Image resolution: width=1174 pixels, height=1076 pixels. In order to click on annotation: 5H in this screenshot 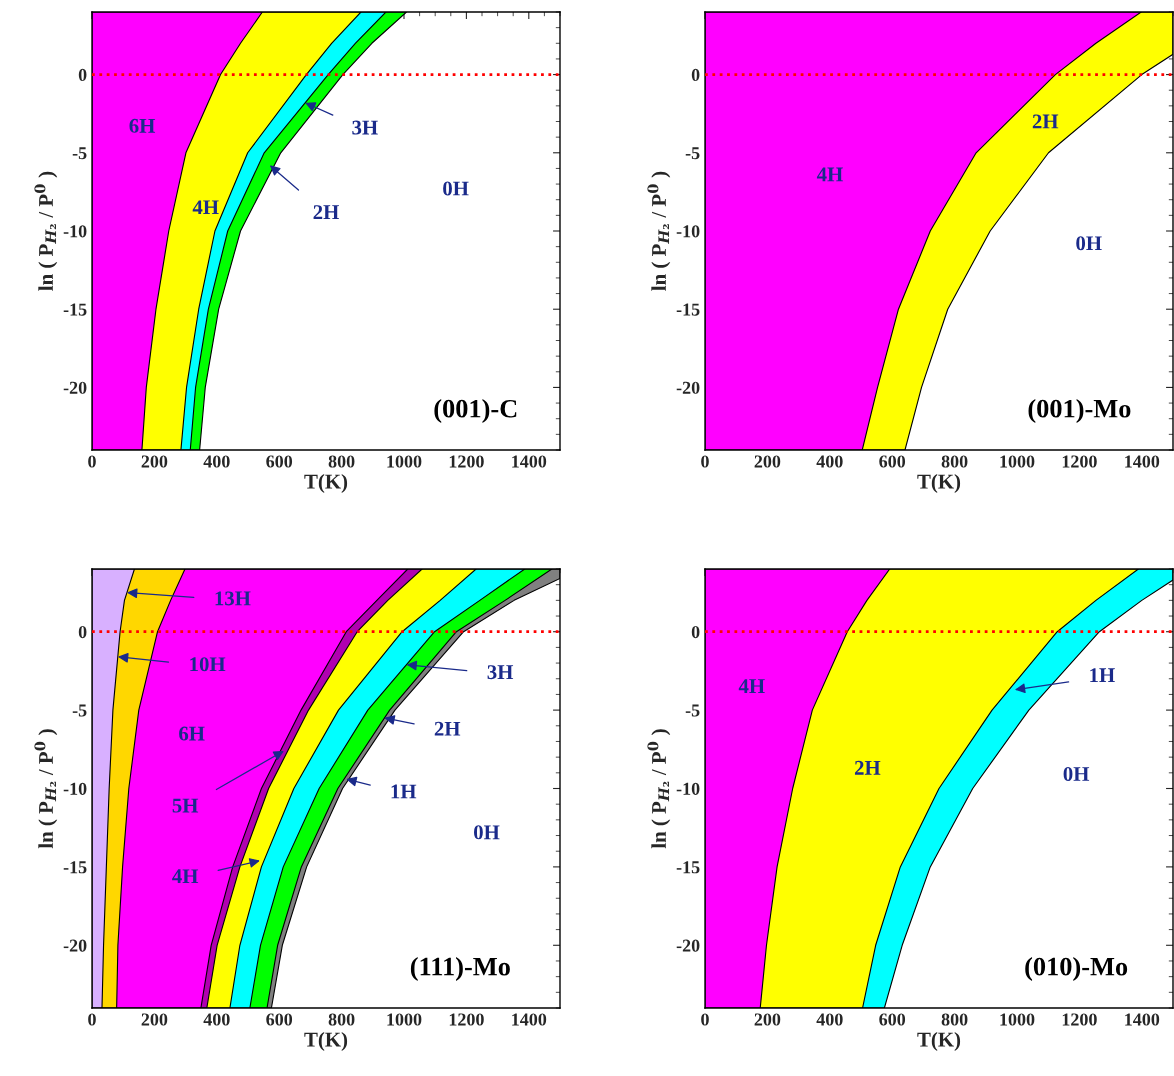, I will do `click(185, 805)`.